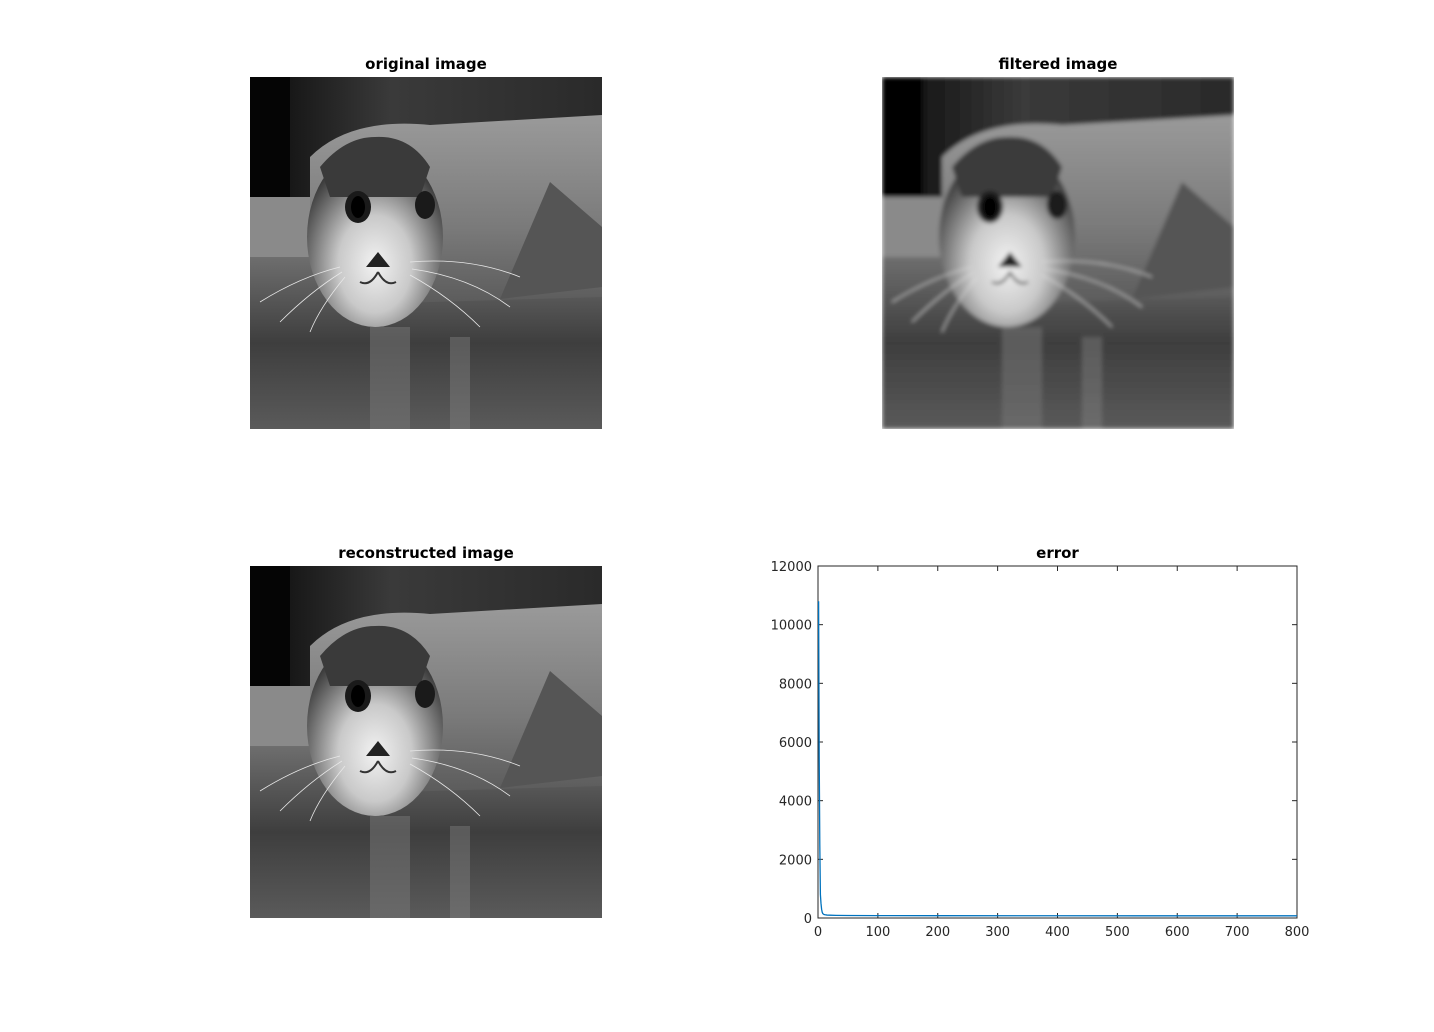 The height and width of the screenshot is (1032, 1434). What do you see at coordinates (1297, 932) in the screenshot?
I see `x-tick-label: 800` at bounding box center [1297, 932].